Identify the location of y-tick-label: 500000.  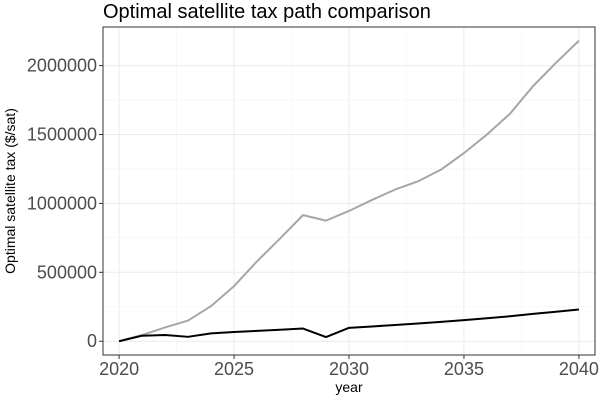
(67, 272).